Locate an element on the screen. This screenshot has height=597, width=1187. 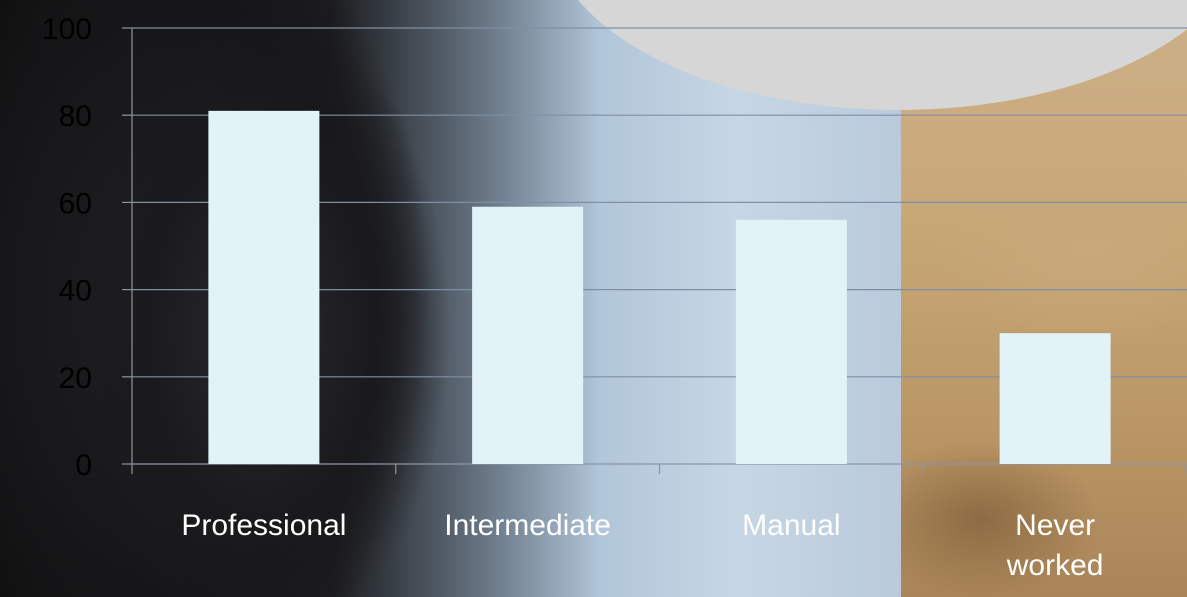
x-tick-label-line: Professional is located at coordinates (263, 525).